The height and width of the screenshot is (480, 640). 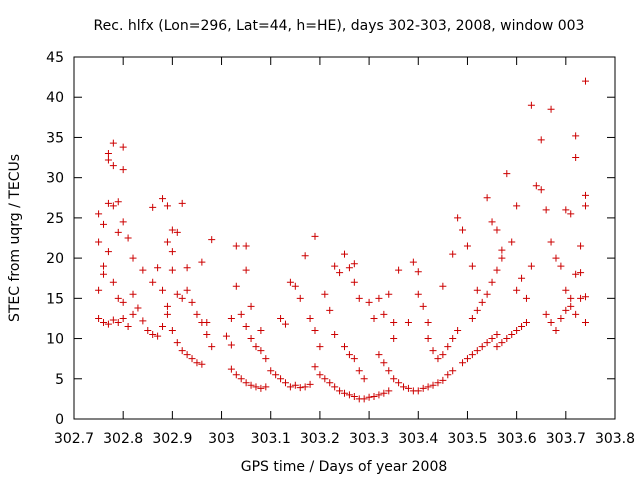 What do you see at coordinates (74, 439) in the screenshot?
I see `x-tick-label: 302.7` at bounding box center [74, 439].